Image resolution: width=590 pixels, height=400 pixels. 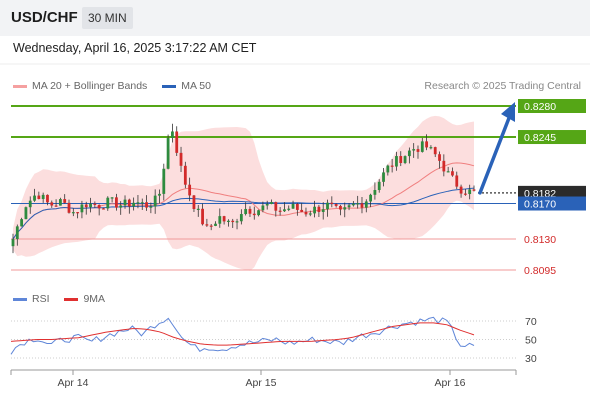 I want to click on ma20-legend-label: MA 20 + Bollinger Bands, so click(x=90, y=86).